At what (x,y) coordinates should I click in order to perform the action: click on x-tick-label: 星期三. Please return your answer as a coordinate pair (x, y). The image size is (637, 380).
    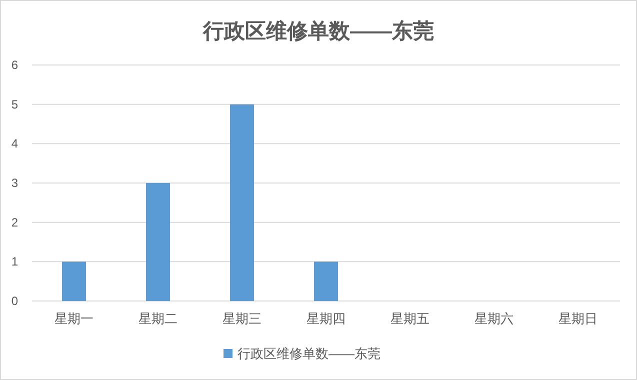
    Looking at the image, I should click on (242, 318).